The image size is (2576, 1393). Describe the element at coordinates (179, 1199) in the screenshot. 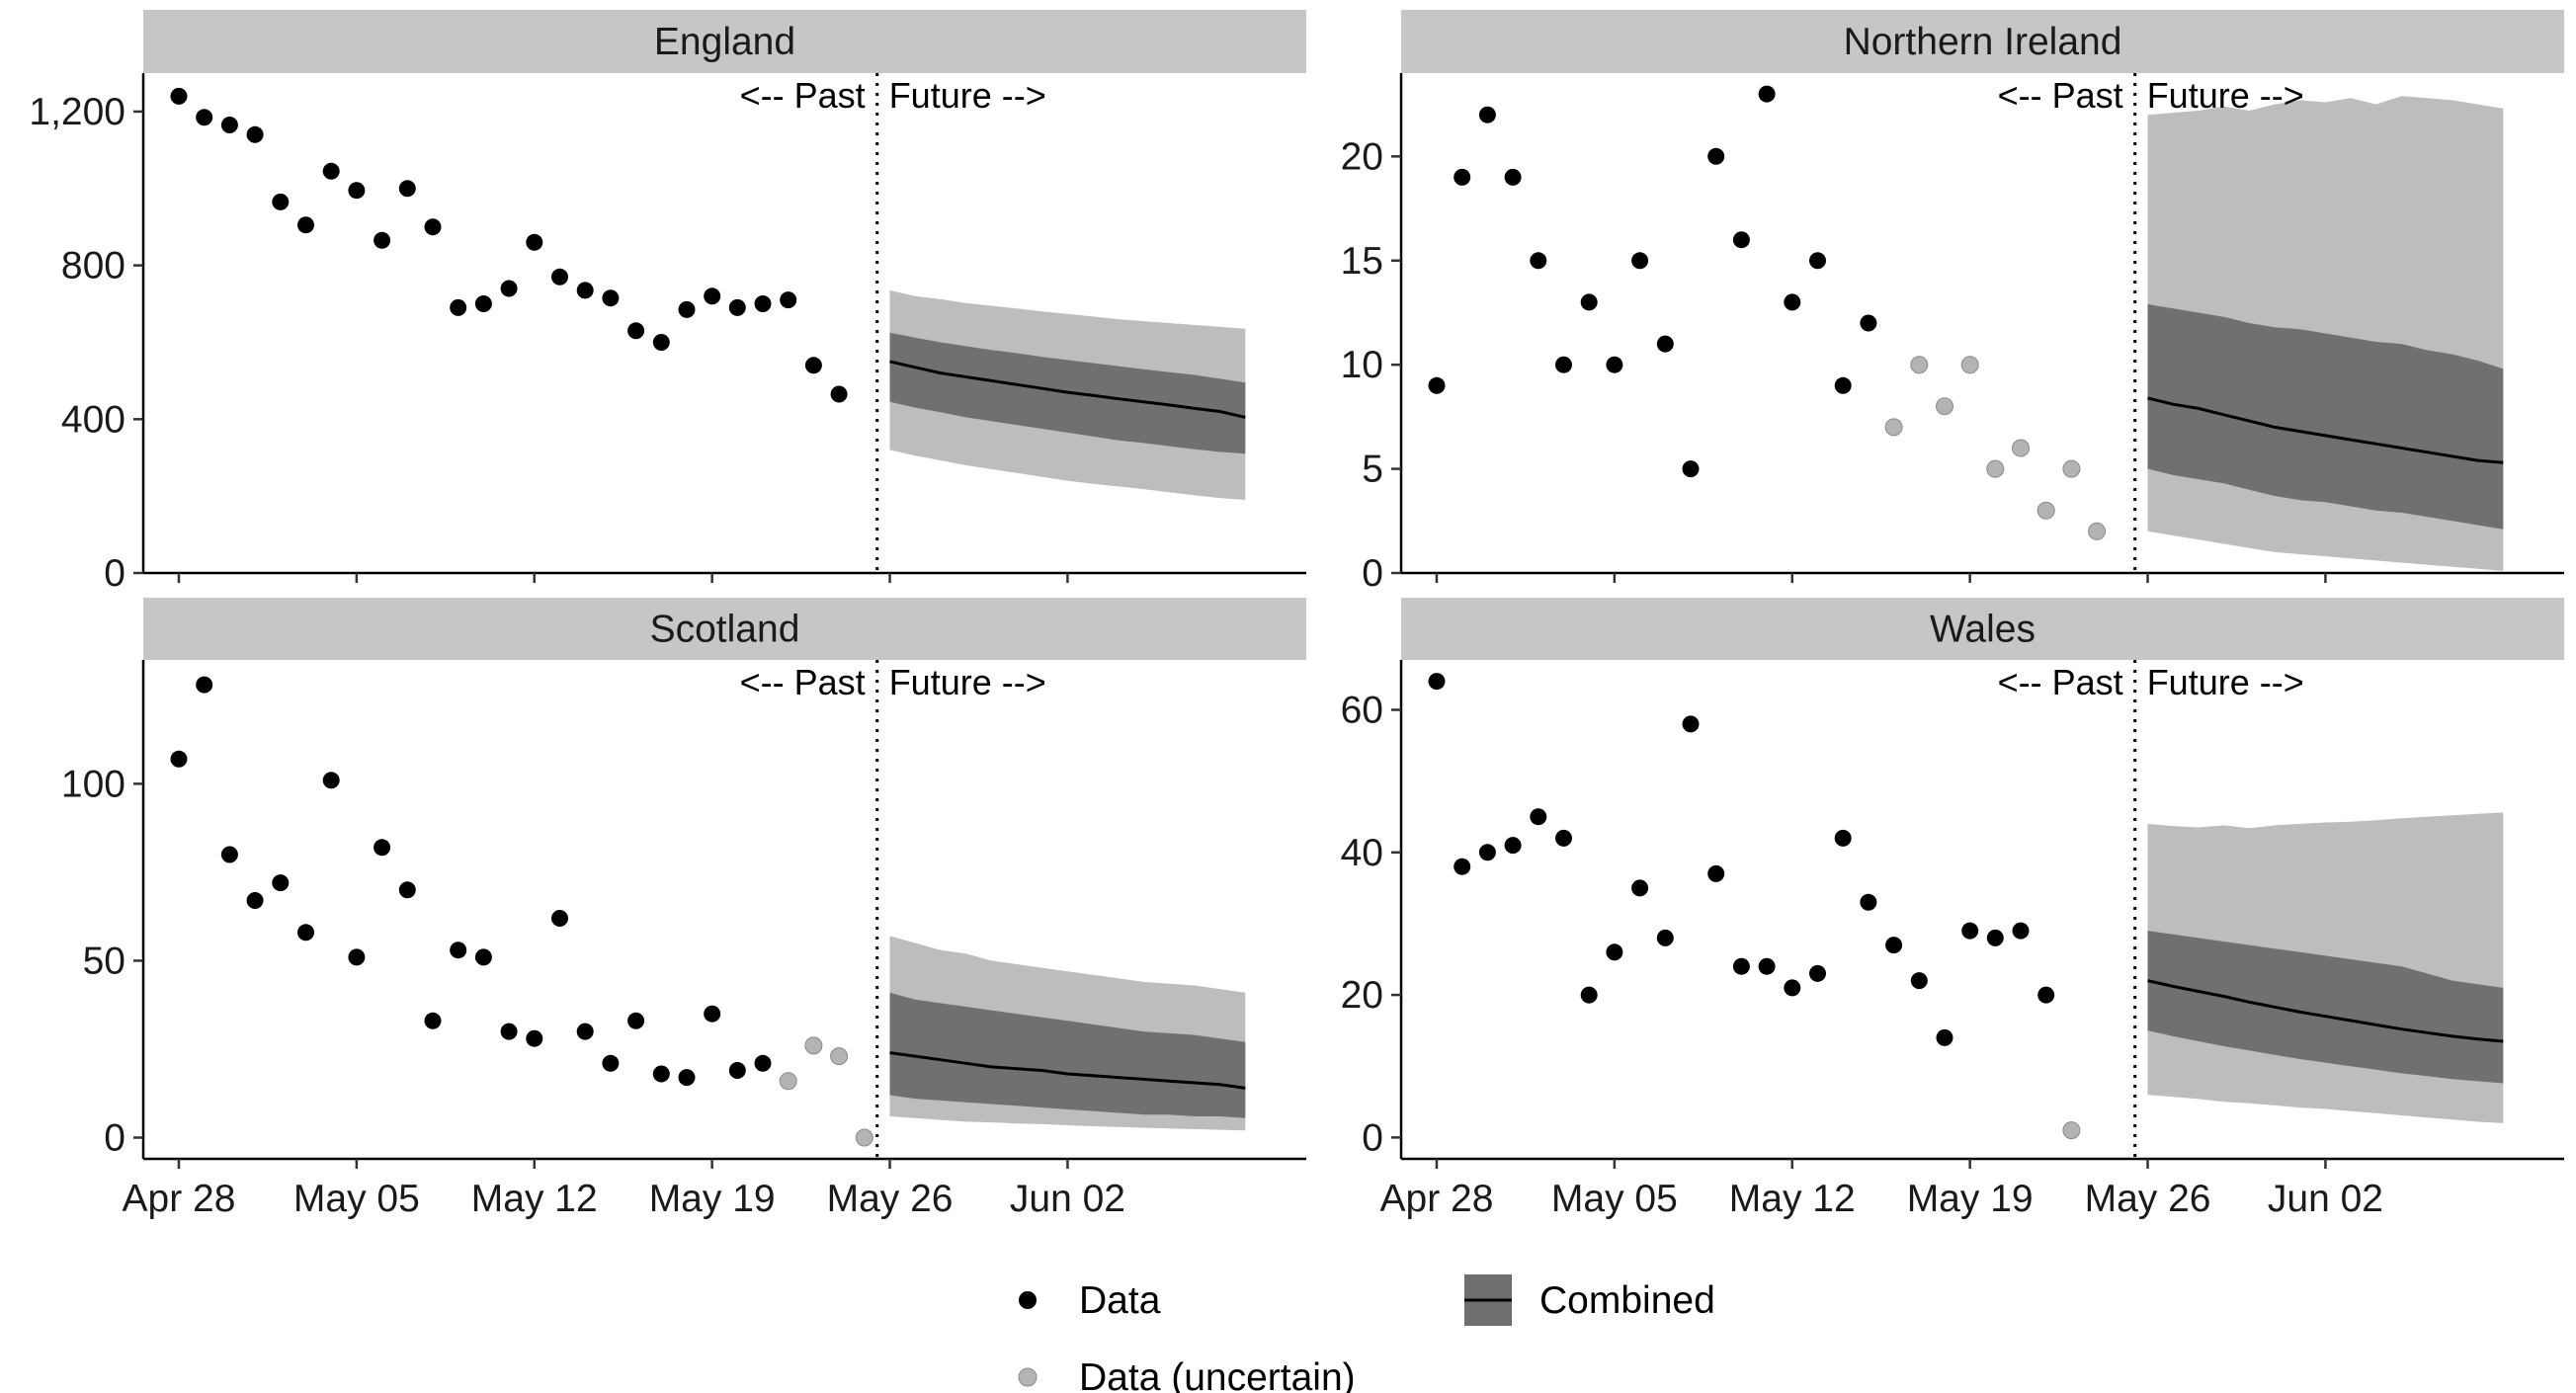

I see `x-tick-label: Apr 28` at that location.